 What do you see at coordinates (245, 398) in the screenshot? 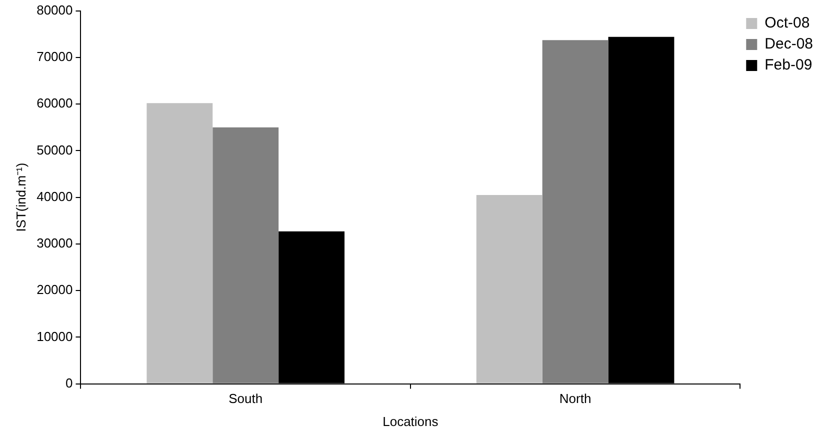
I see `x-tick-label: South` at bounding box center [245, 398].